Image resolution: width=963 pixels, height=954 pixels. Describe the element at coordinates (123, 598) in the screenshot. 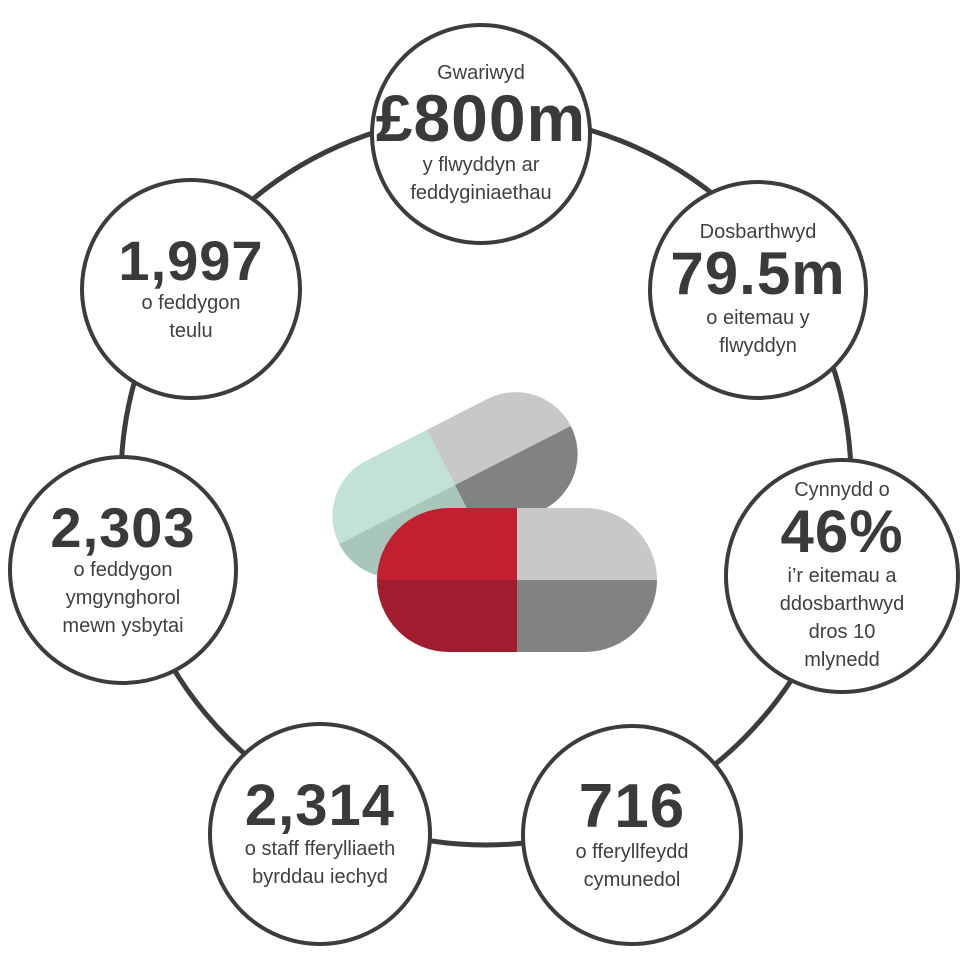

I see `stat-desc-line: ymgynghorol` at that location.